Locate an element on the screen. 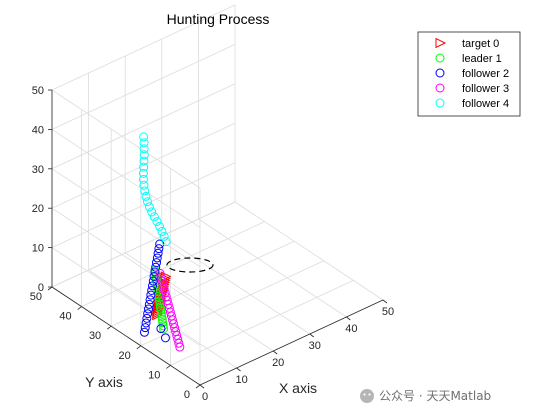  legend-label: follower 3 is located at coordinates (485, 89).